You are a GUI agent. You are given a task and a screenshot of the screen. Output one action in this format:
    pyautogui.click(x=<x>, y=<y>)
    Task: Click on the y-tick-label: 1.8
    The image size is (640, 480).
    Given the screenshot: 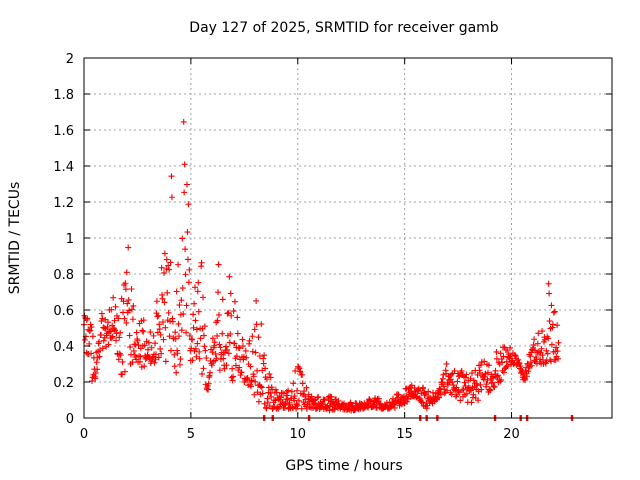 What is the action you would take?
    pyautogui.click(x=63, y=95)
    